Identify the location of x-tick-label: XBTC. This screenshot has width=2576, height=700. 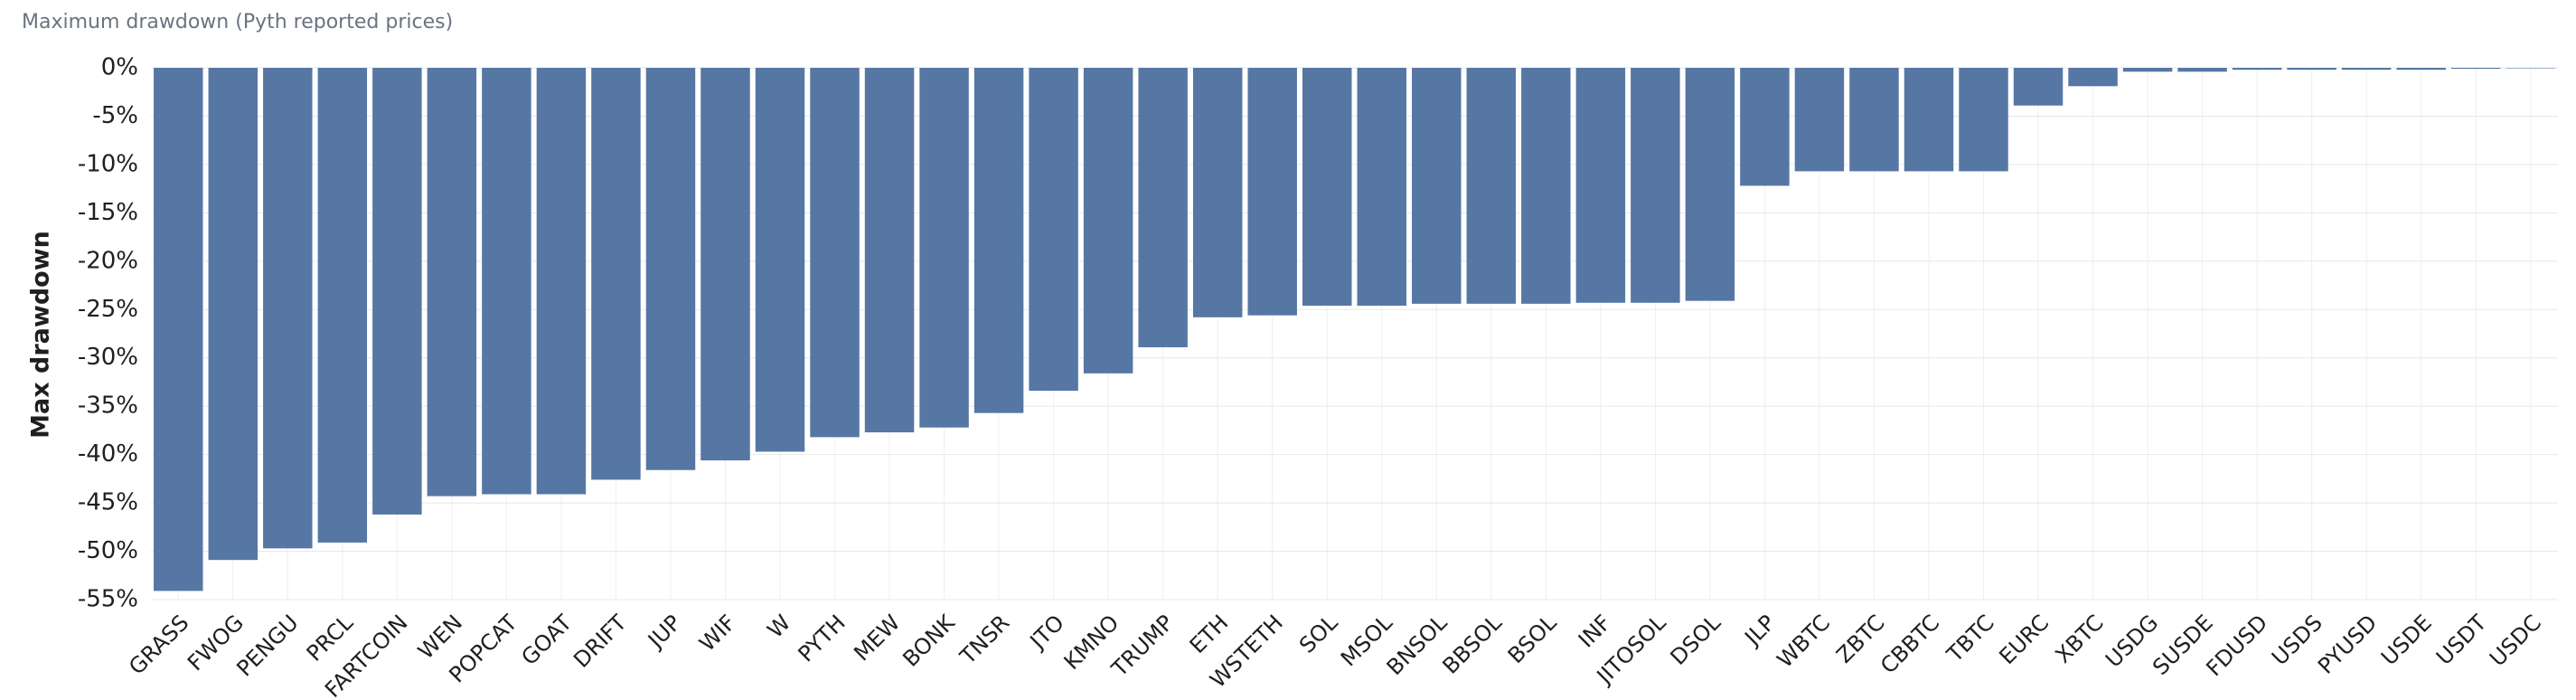
(2079, 638).